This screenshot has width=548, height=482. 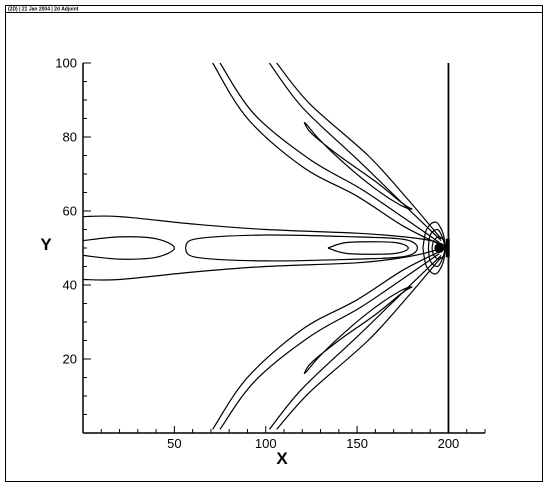 What do you see at coordinates (449, 443) in the screenshot?
I see `x-tick-label: 200` at bounding box center [449, 443].